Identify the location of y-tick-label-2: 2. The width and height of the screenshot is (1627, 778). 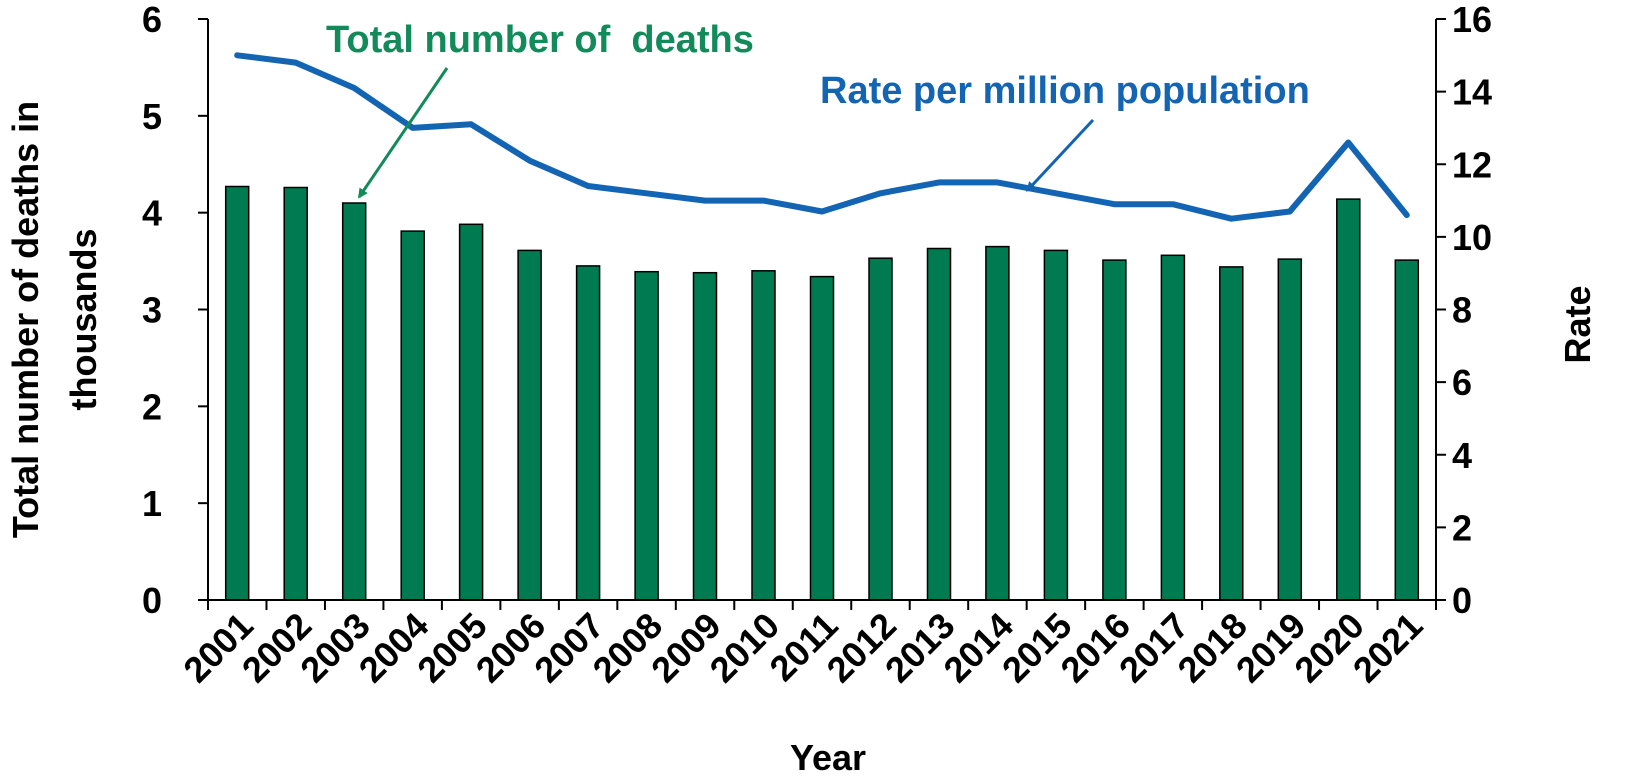
(152, 406).